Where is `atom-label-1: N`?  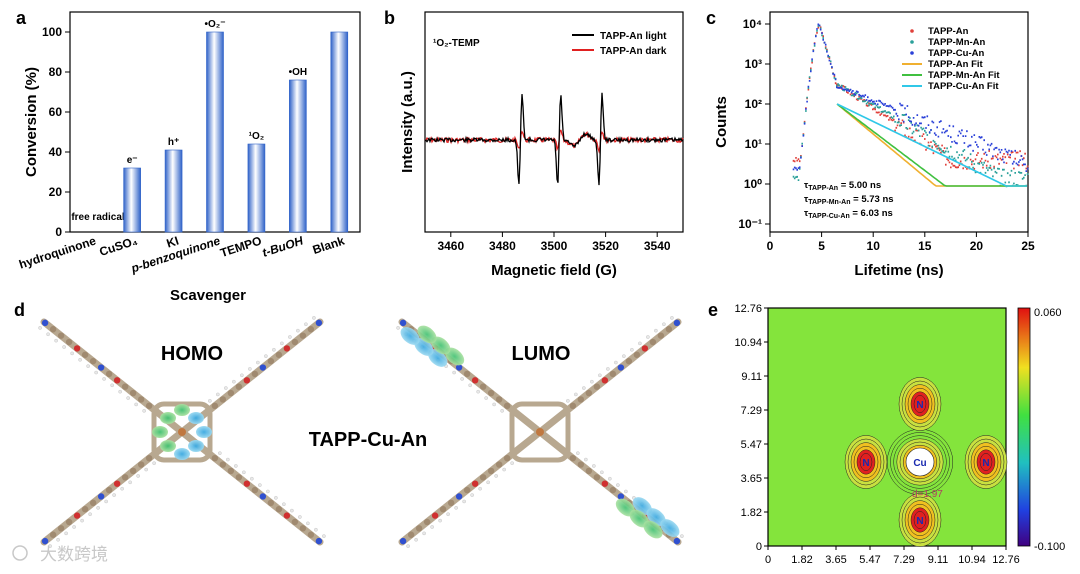
atom-label-1: N is located at coordinates (919, 405).